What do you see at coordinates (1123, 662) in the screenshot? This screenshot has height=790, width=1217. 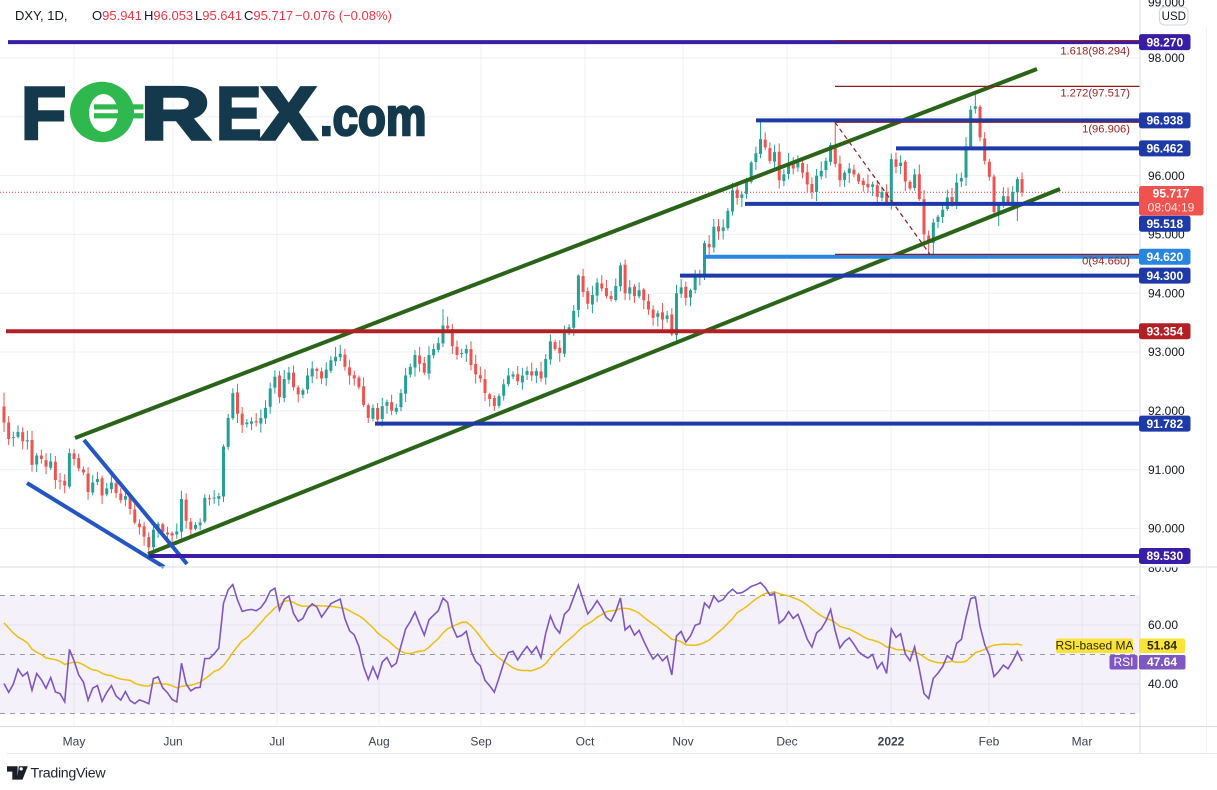 I see `svg-text: RSI` at bounding box center [1123, 662].